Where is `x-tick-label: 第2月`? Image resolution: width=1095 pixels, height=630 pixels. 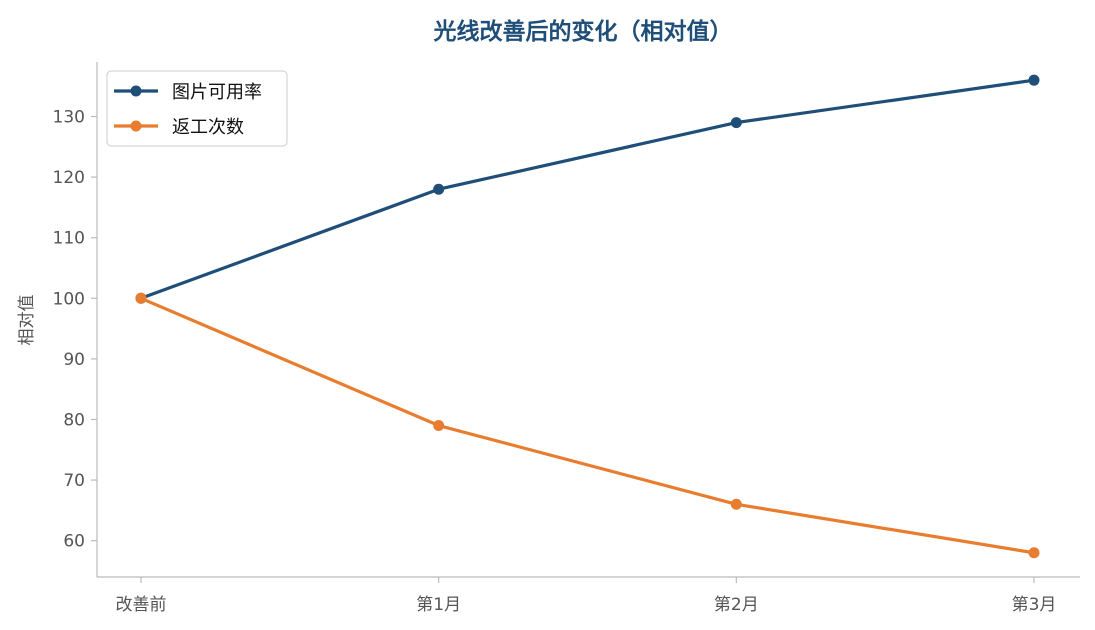
x-tick-label: 第2月 is located at coordinates (736, 605).